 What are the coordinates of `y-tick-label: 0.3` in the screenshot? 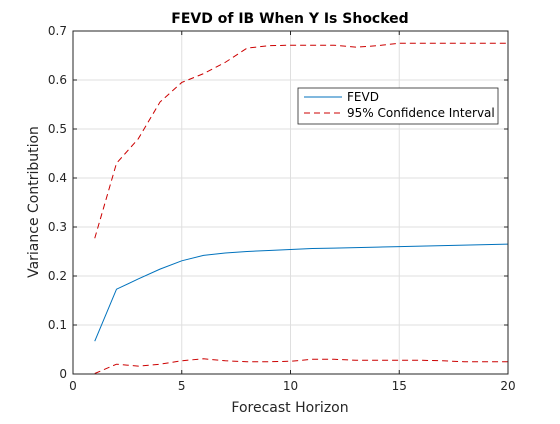 It's located at (57, 227).